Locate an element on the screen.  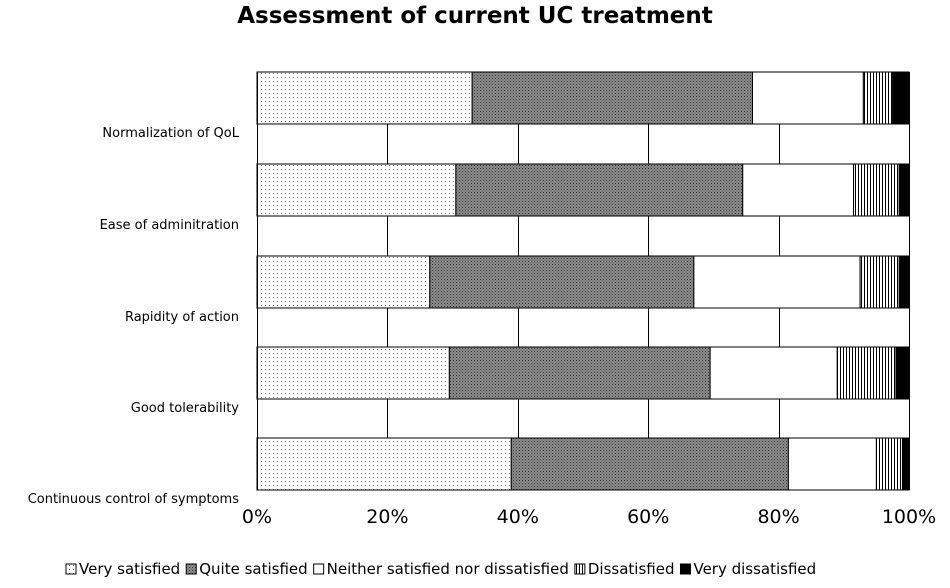
x-tick-label: 100% is located at coordinates (909, 517).